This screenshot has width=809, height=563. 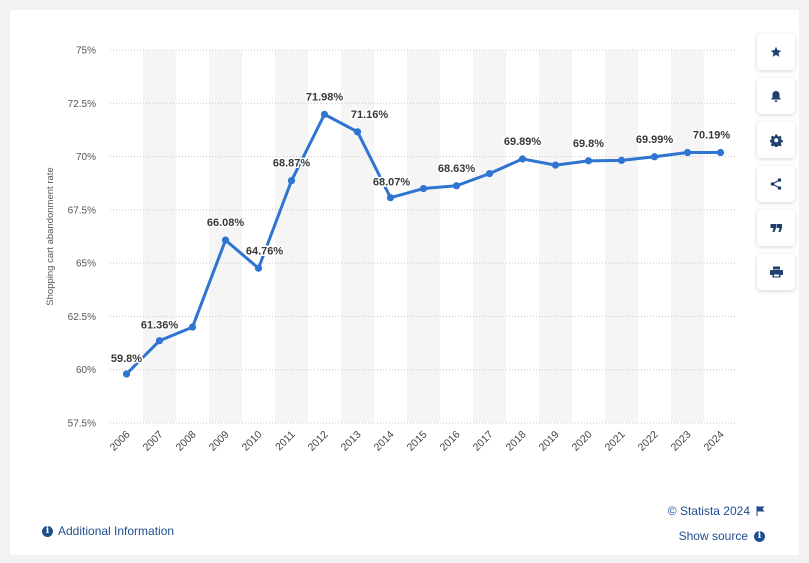 I want to click on gear-icon, so click(x=776, y=140).